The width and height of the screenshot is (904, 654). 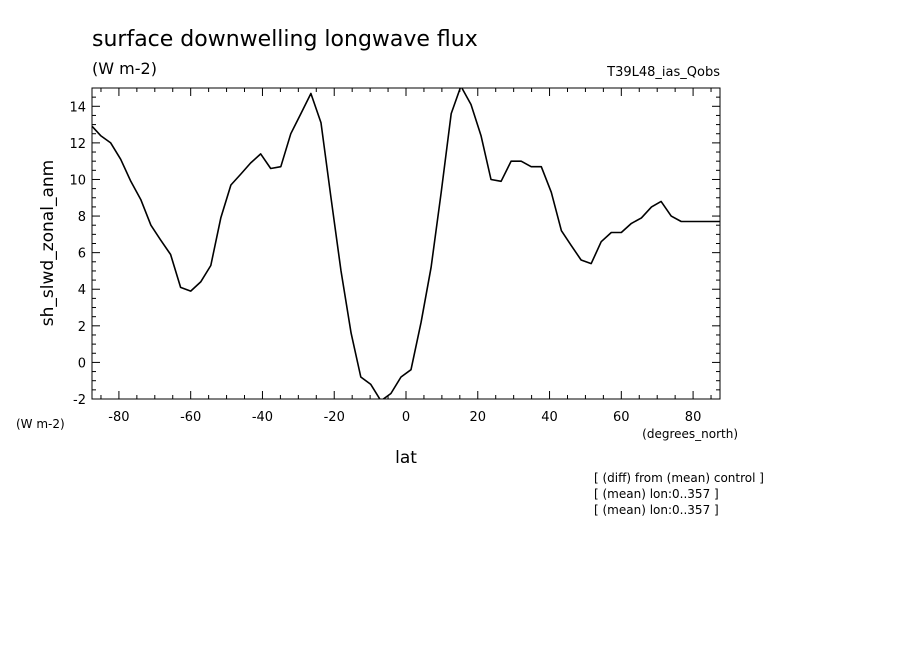 I want to click on y-tick-label: 8, so click(x=82, y=217).